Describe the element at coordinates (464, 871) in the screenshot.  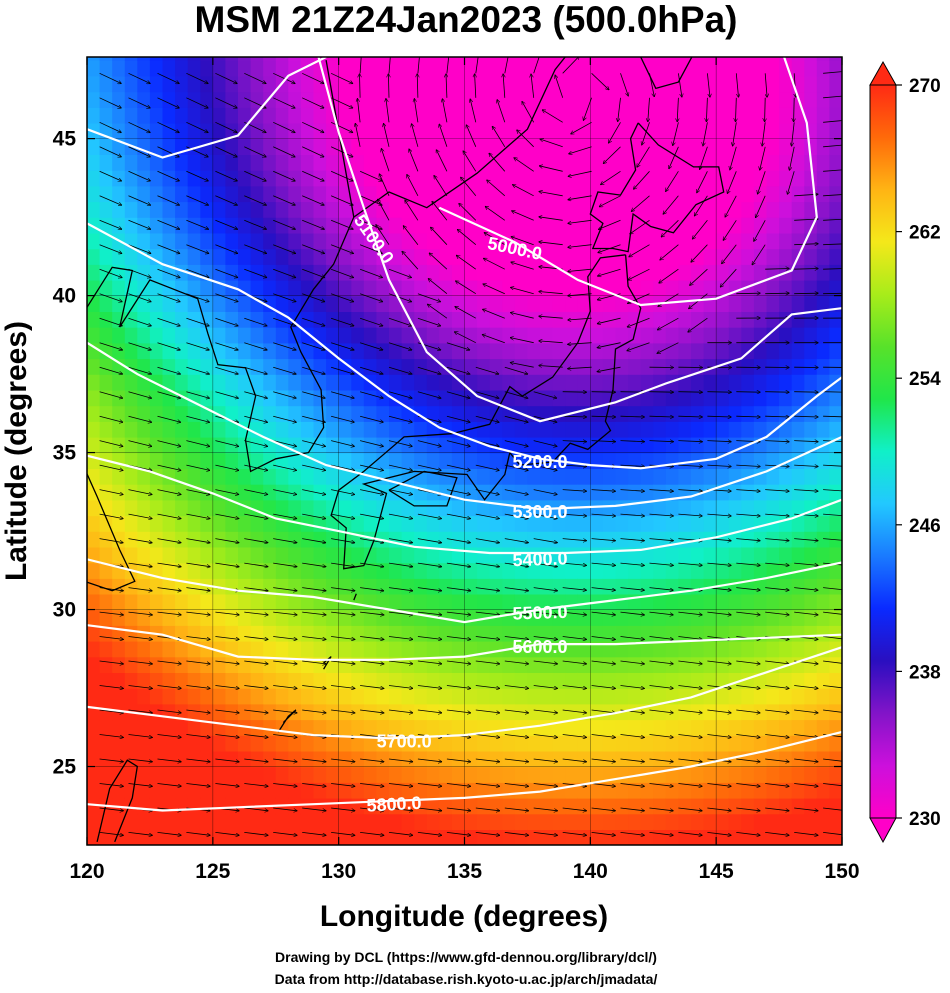
I see `x-tick-label: 135` at that location.